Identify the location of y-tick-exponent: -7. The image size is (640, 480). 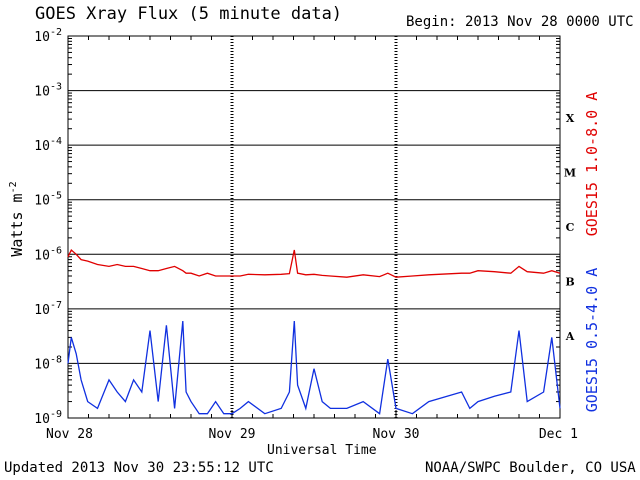
(56, 305).